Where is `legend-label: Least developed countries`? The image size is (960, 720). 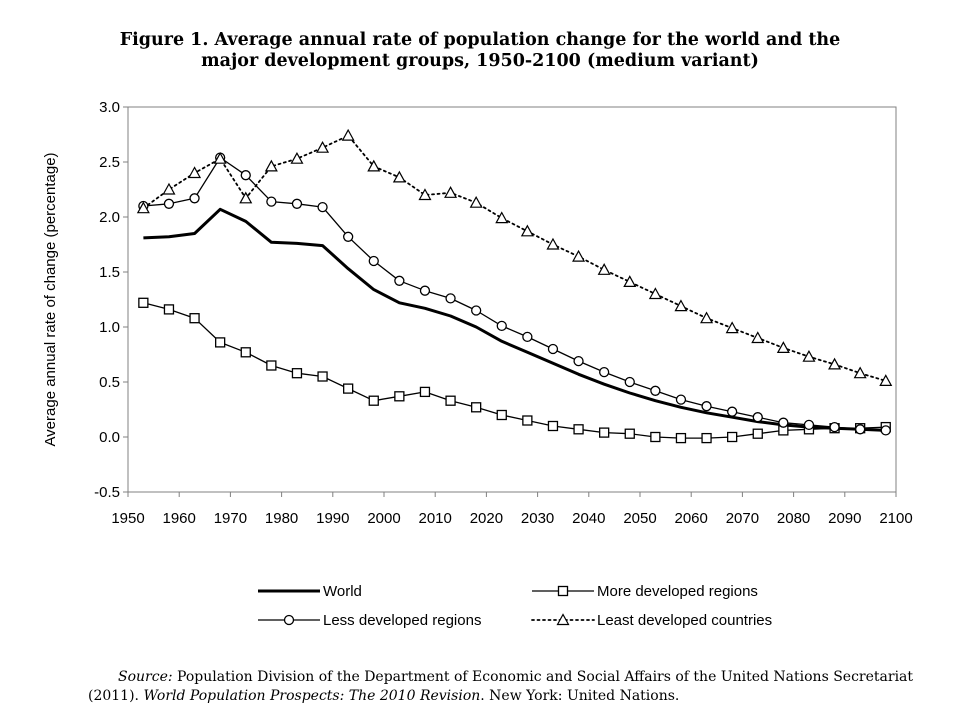
legend-label: Least developed countries is located at coordinates (684, 620).